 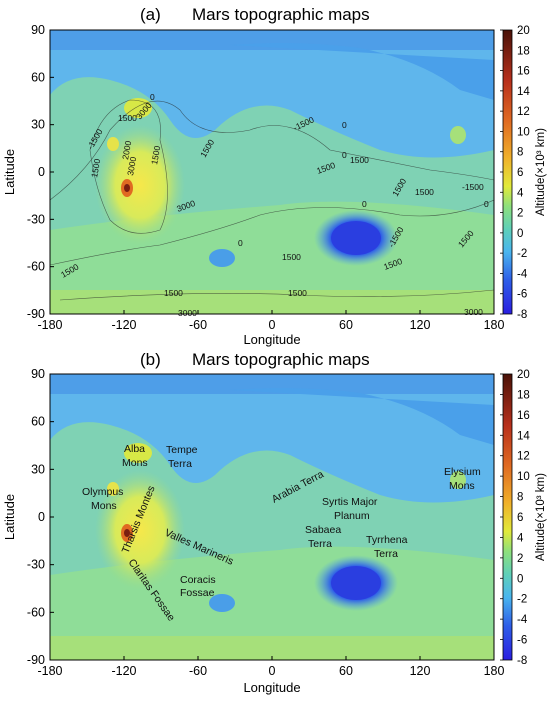 I want to click on feature-label-coracis-fossae: Fossae, so click(x=197, y=593).